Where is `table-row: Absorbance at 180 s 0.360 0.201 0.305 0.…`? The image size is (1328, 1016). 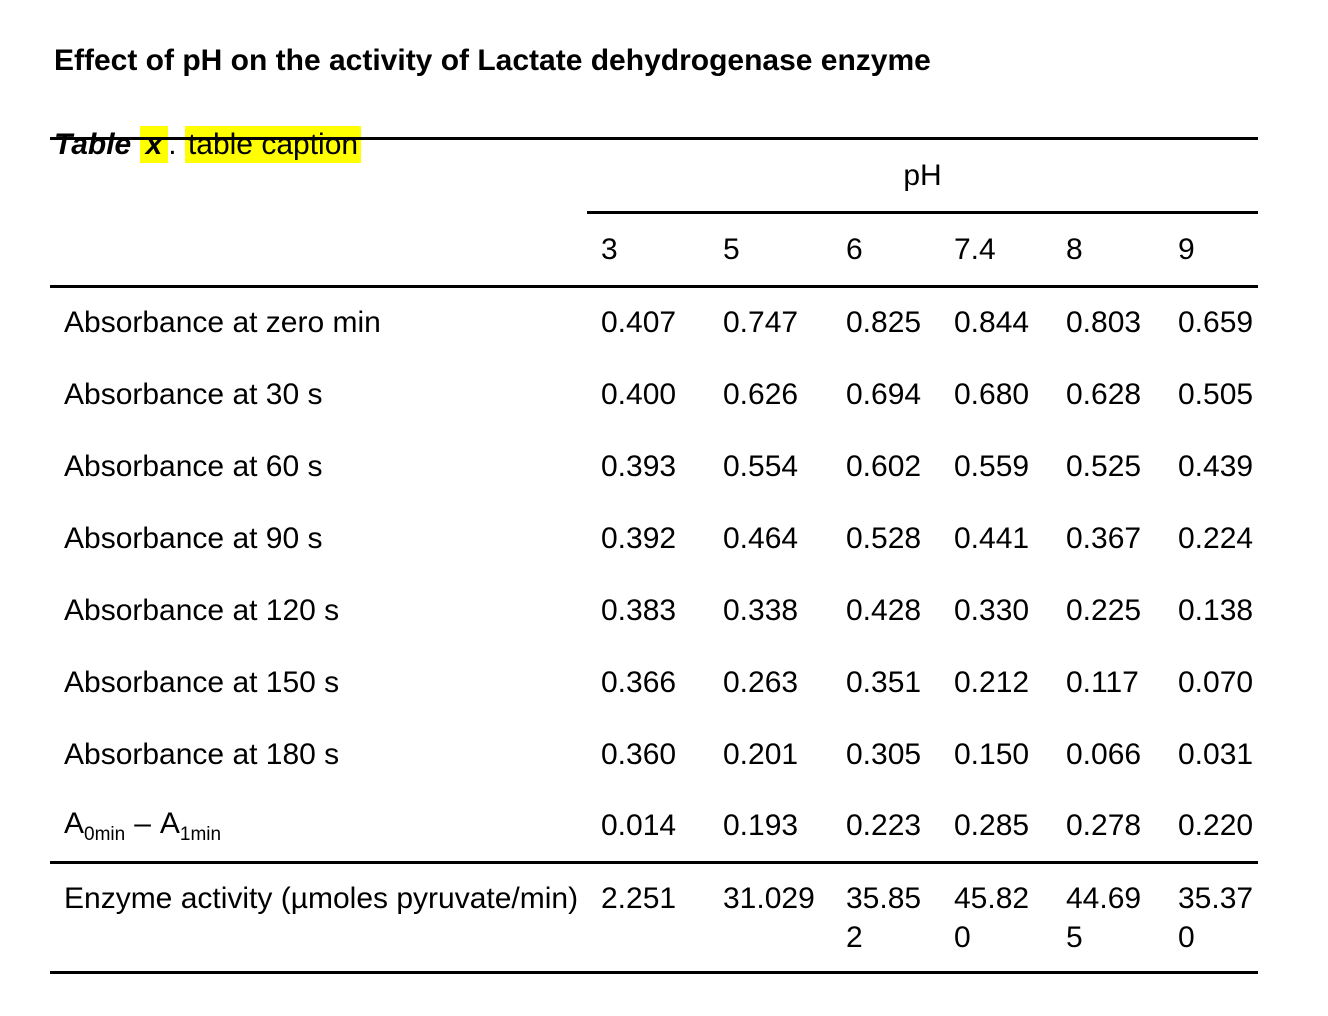 table-row: Absorbance at 180 s 0.360 0.201 0.305 0.… is located at coordinates (654, 755).